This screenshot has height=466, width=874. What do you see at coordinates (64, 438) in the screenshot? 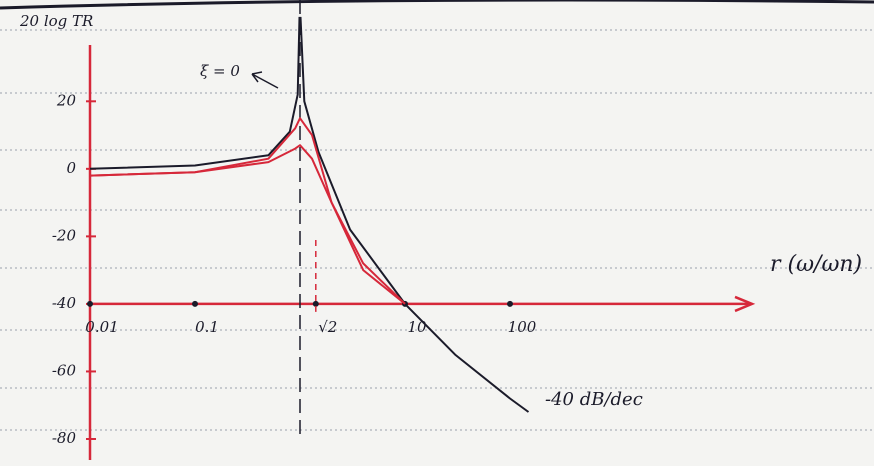
I see `y-tick-label: -80` at bounding box center [64, 438].